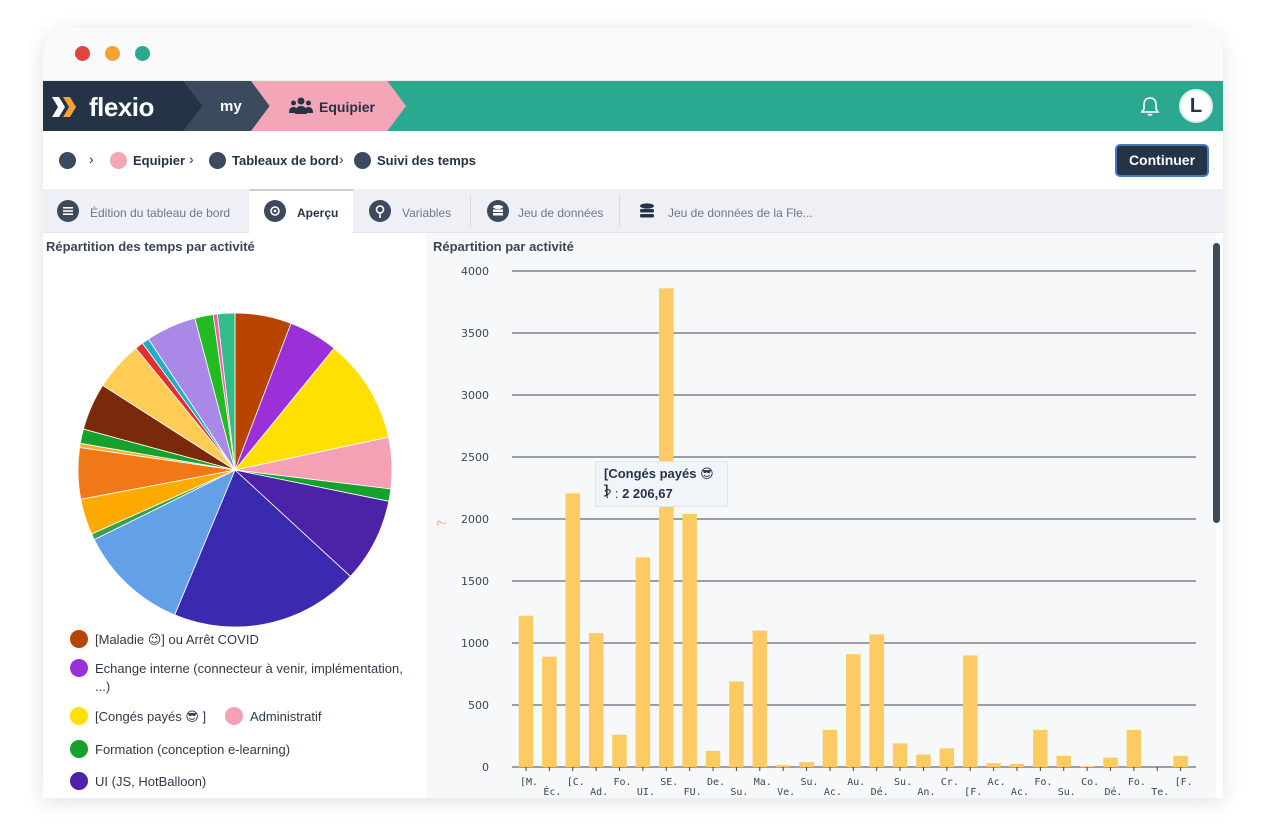 The height and width of the screenshot is (825, 1266). Describe the element at coordinates (159, 160) in the screenshot. I see `breadcrumb-item-equipier: Equipier` at that location.